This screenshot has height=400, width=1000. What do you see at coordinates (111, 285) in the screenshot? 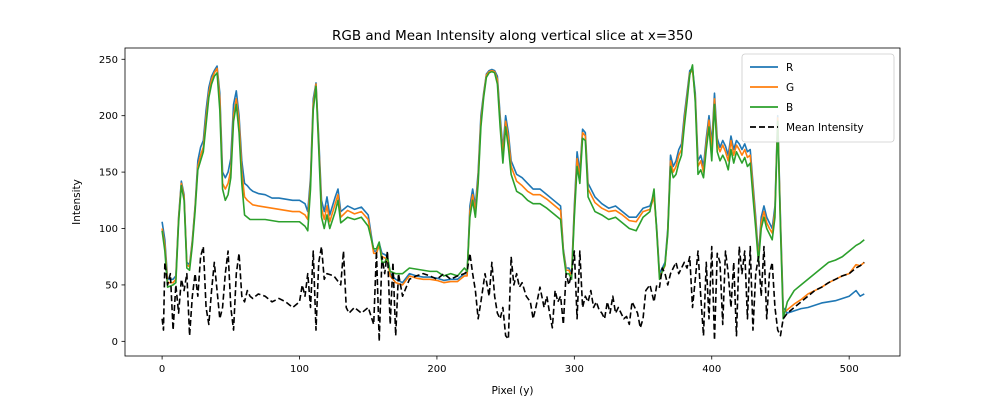
I see `y-tick-label: 50` at bounding box center [111, 285].